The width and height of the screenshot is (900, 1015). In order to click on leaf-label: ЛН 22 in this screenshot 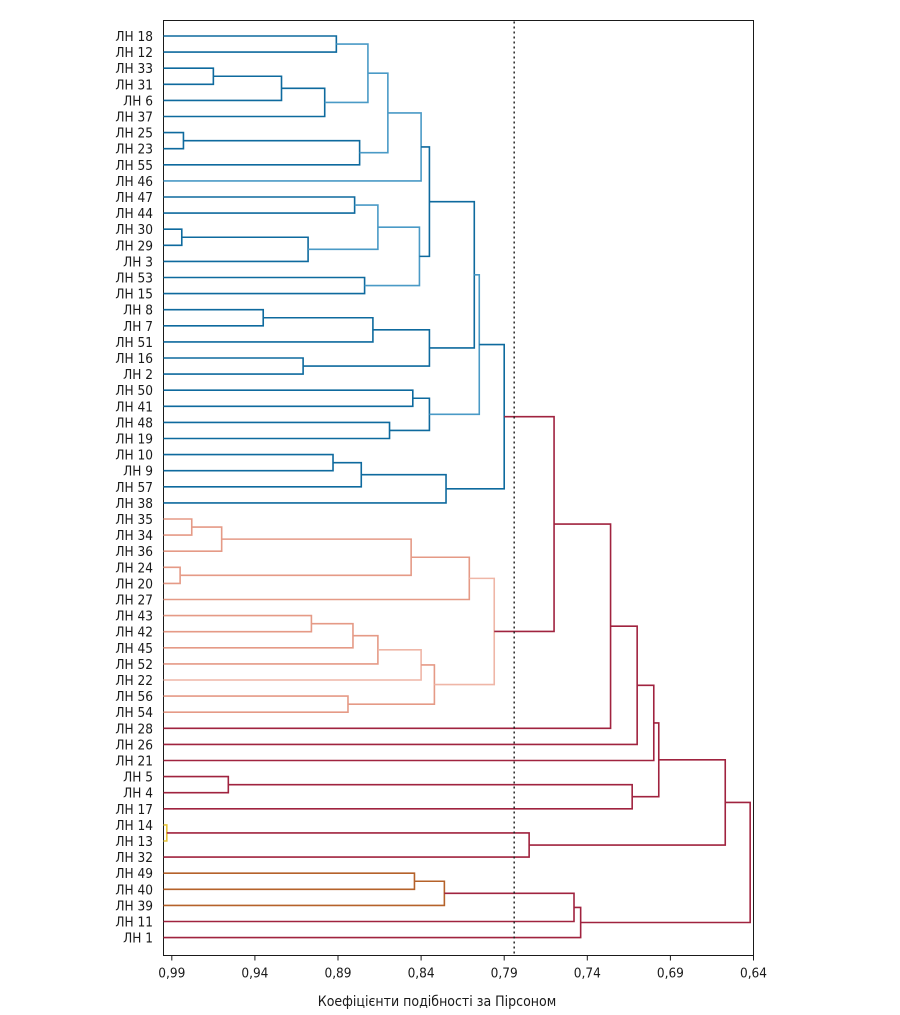, I will do `click(134, 681)`.